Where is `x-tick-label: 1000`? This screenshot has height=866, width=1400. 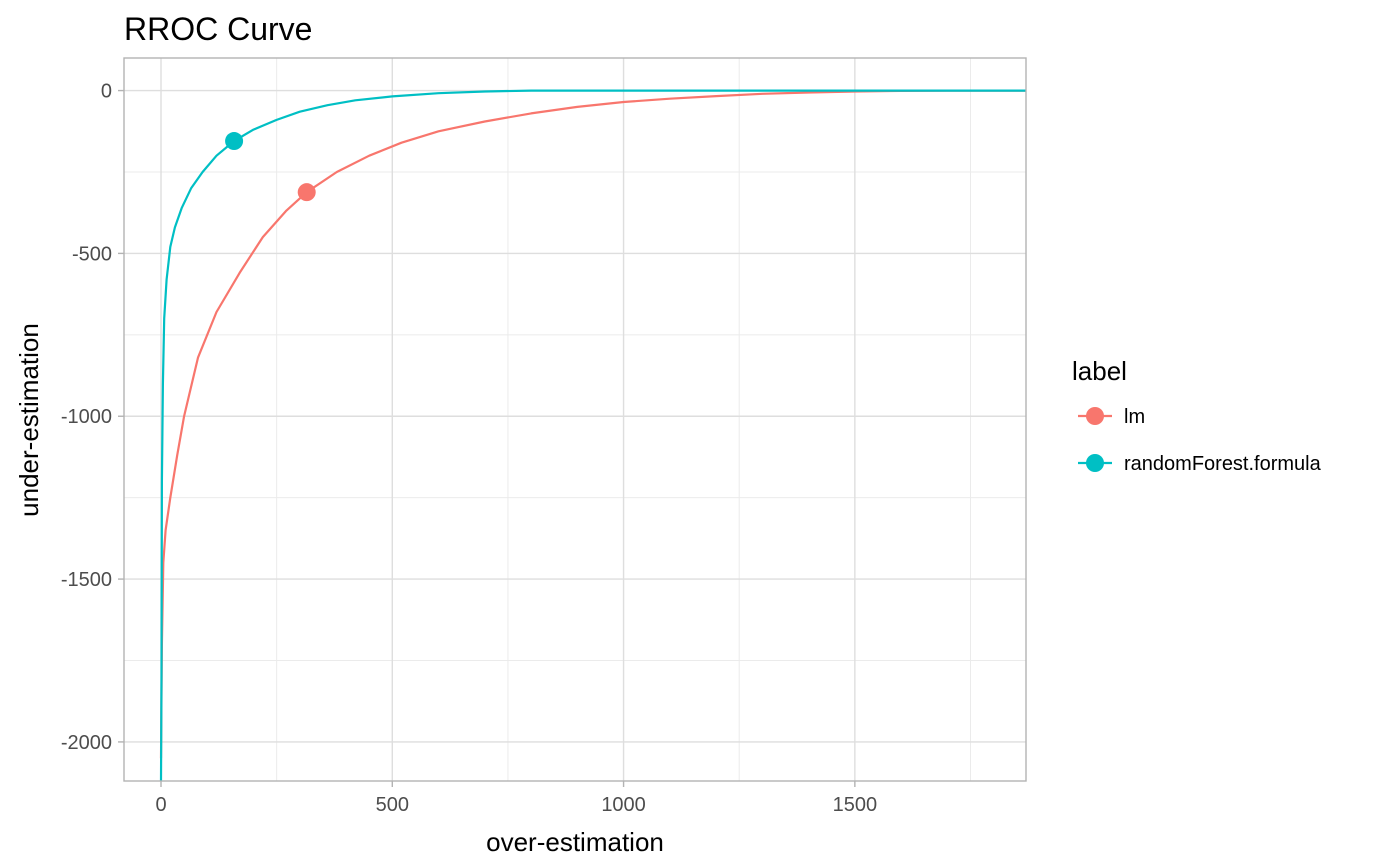
x-tick-label: 1000 is located at coordinates (623, 805).